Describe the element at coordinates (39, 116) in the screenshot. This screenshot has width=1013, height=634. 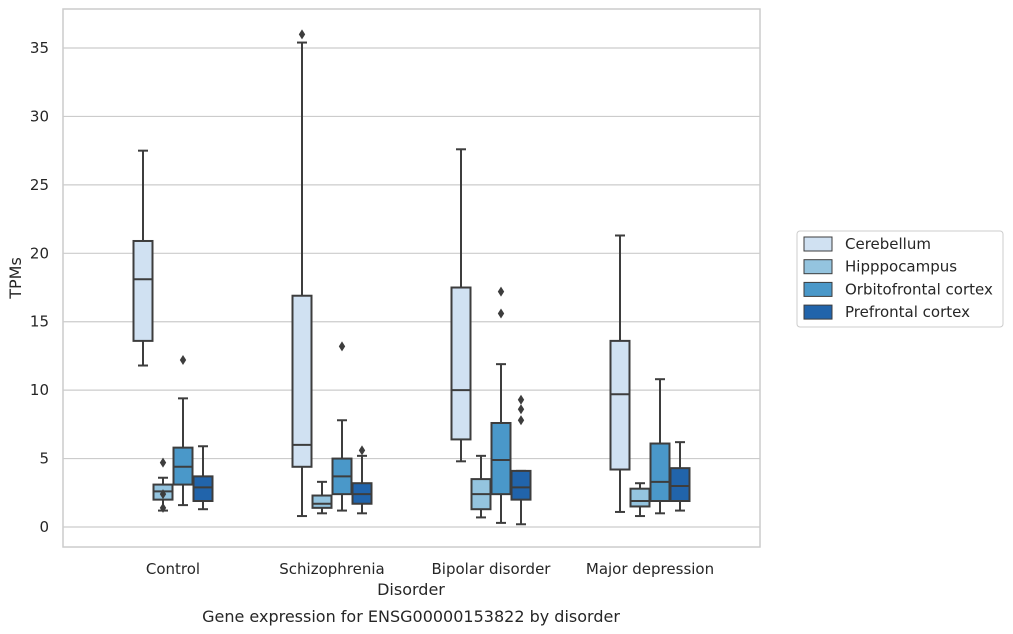
I see `y-tick-label: 30` at that location.